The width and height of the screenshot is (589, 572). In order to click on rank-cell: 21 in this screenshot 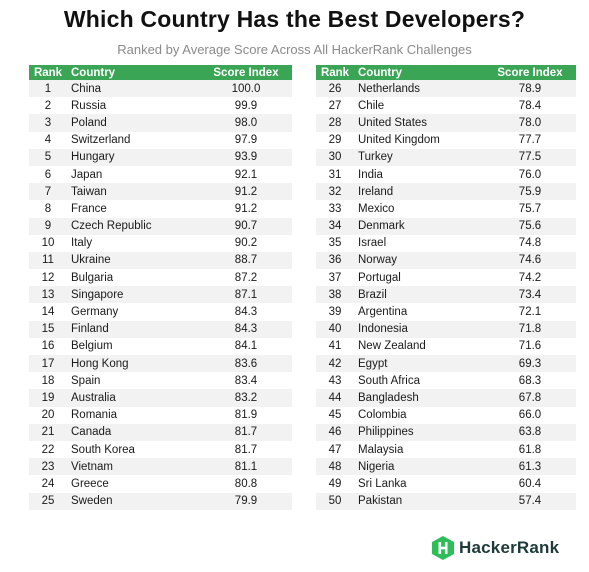, I will do `click(48, 432)`.